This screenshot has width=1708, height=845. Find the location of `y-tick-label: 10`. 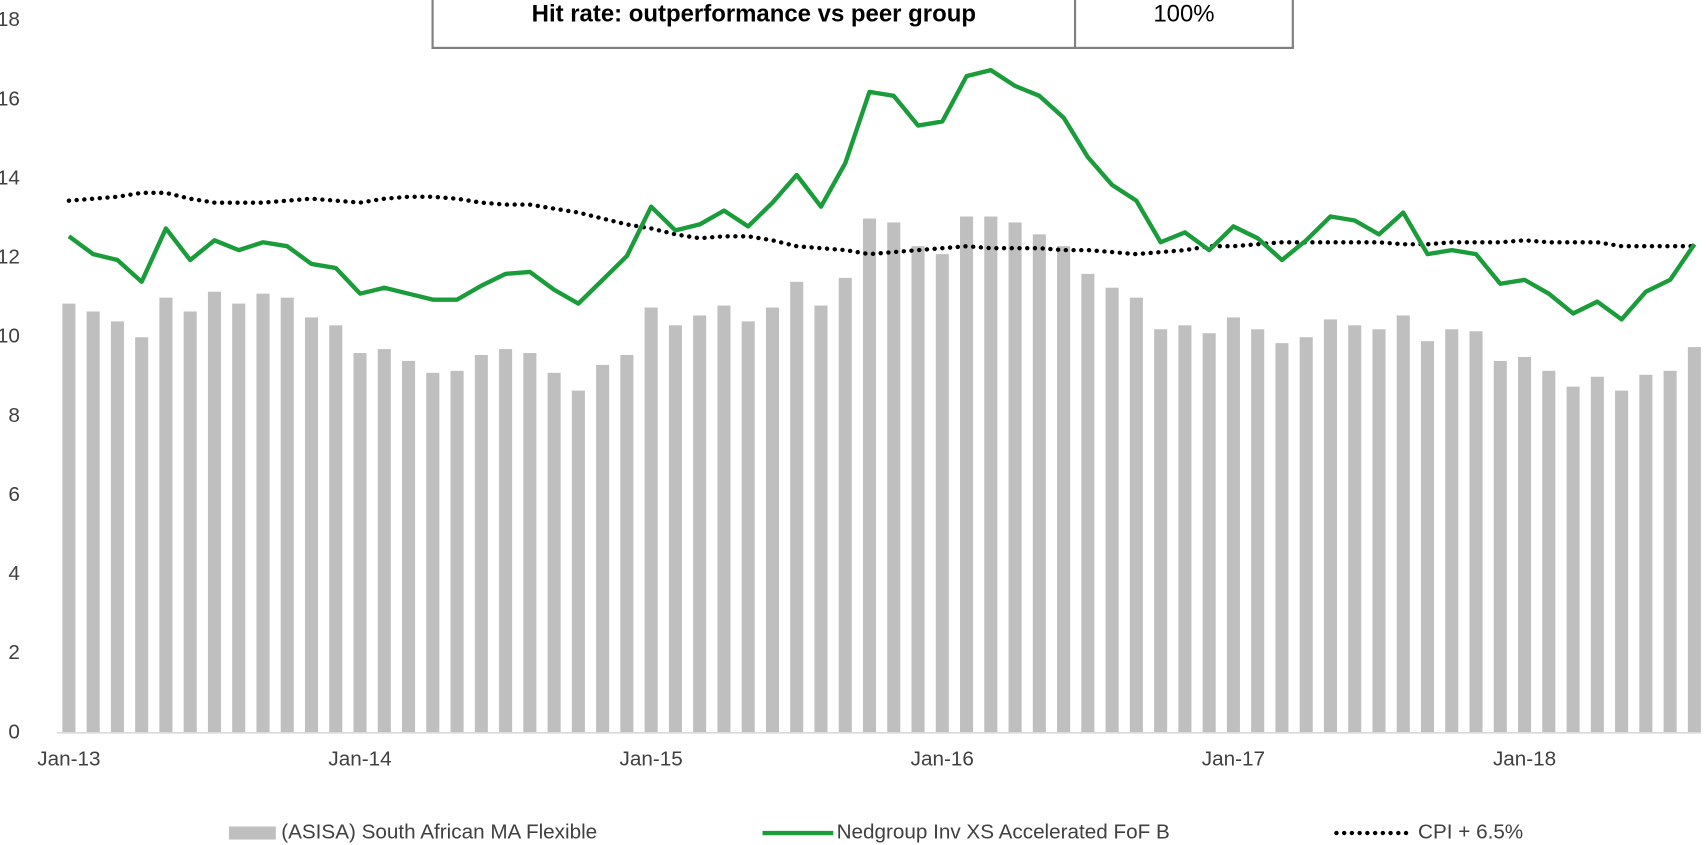

y-tick-label: 10 is located at coordinates (10, 336).